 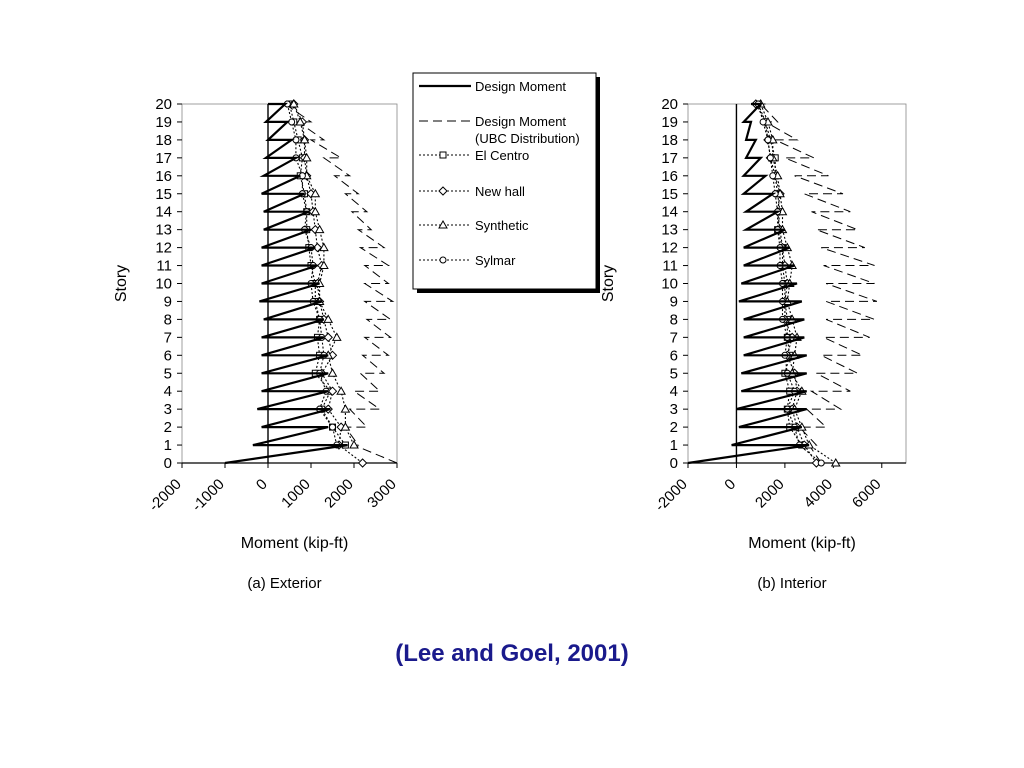 I want to click on series-line-design-moment-ubc-distribution, so click(x=340, y=283).